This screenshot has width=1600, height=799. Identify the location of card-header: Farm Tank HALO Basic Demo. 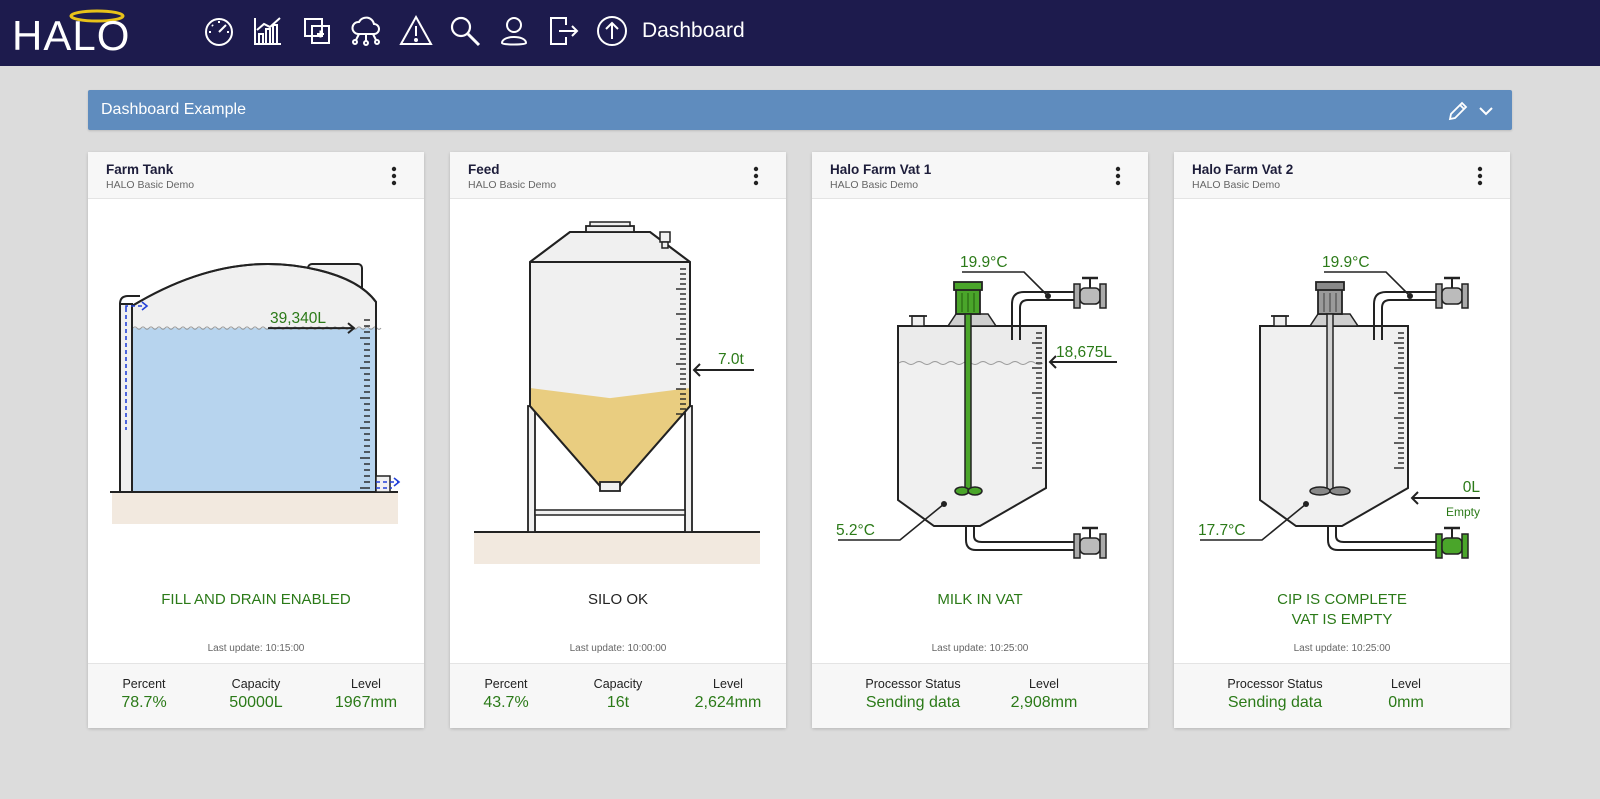
(256, 175).